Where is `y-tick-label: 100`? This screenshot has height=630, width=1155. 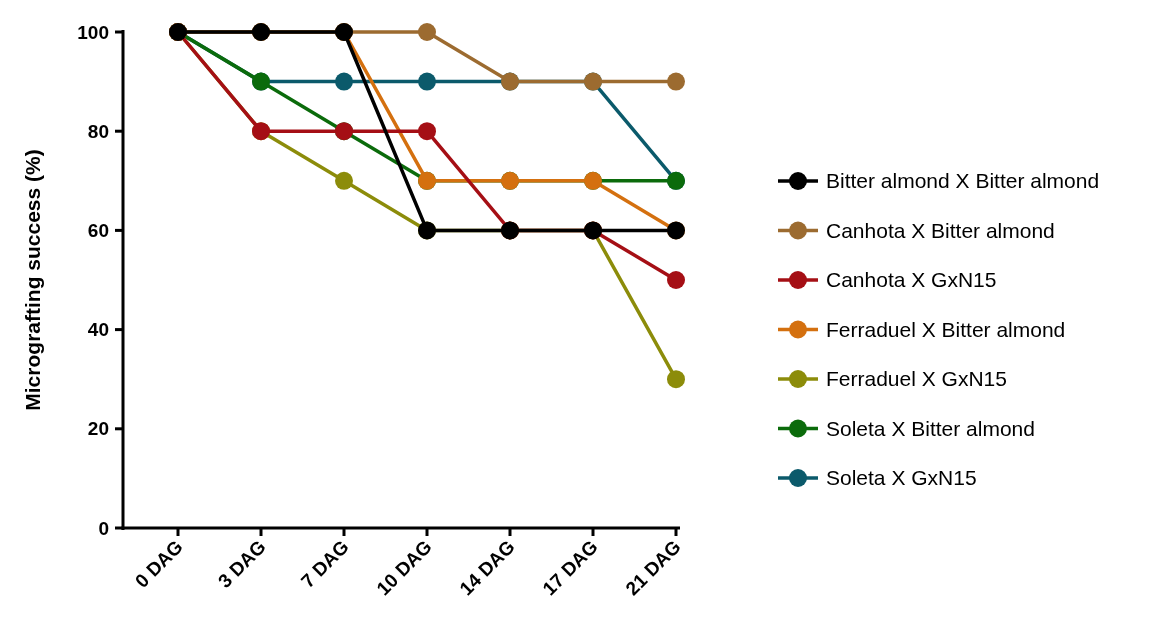
y-tick-label: 100 is located at coordinates (93, 32).